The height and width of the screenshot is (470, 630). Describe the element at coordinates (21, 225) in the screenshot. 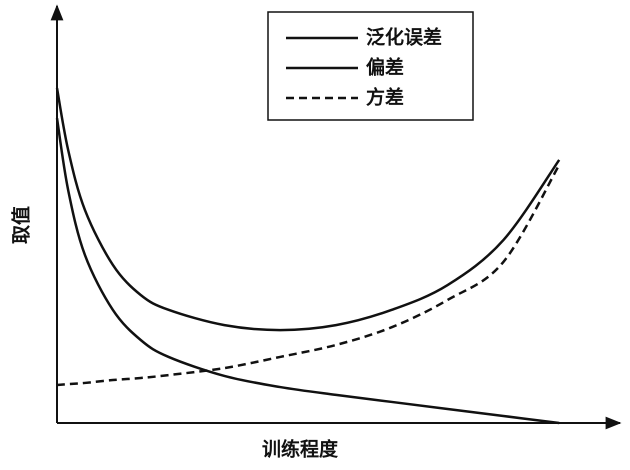

I see `y-axis-label: 取值` at that location.